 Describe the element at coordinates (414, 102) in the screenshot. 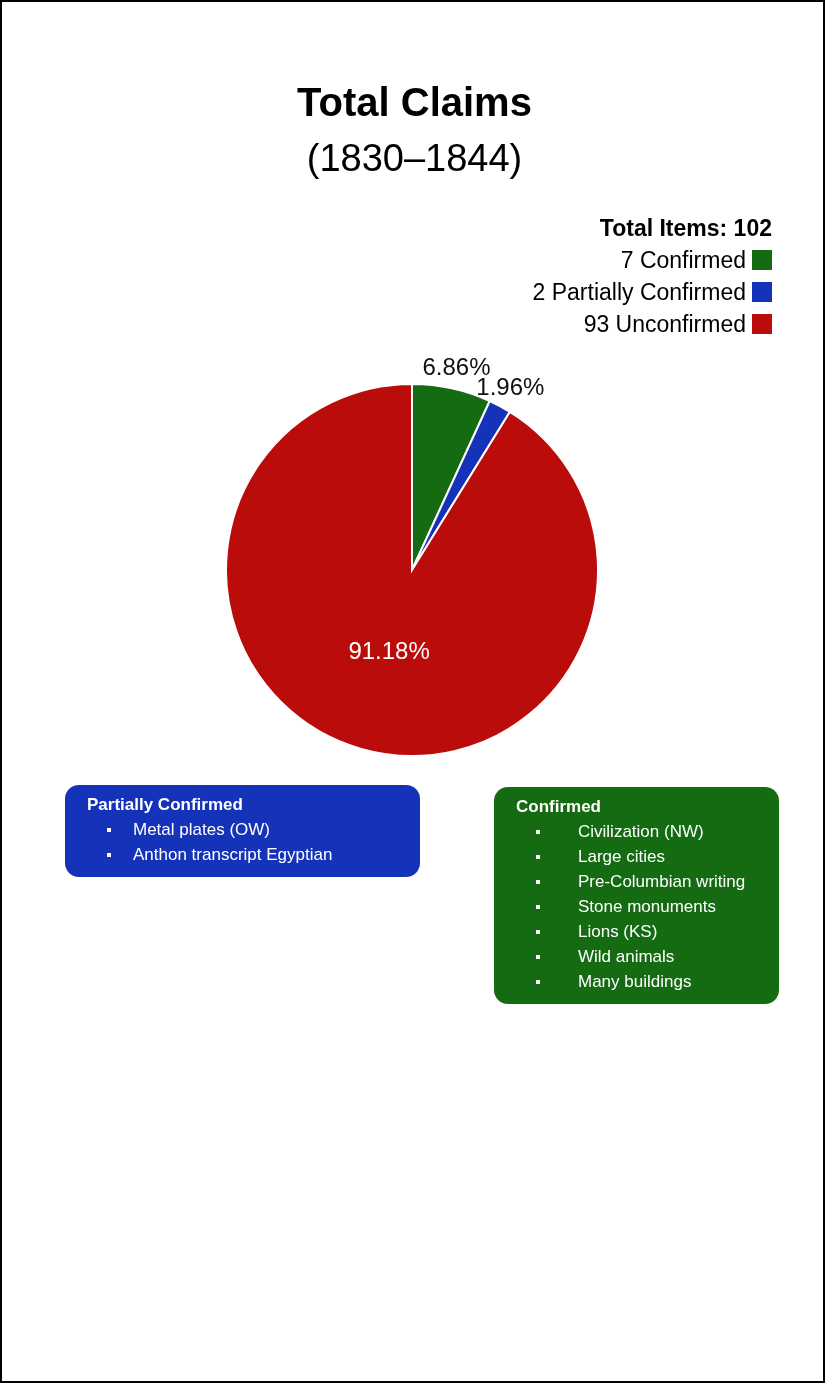

I see `chart-title: Total Claims` at that location.